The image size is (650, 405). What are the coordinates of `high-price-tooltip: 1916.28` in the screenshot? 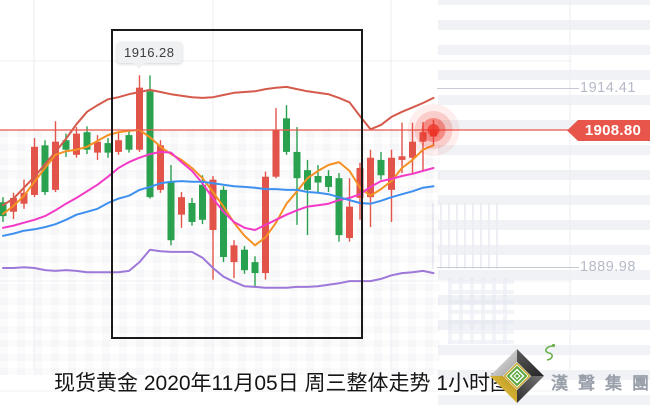 It's located at (149, 55).